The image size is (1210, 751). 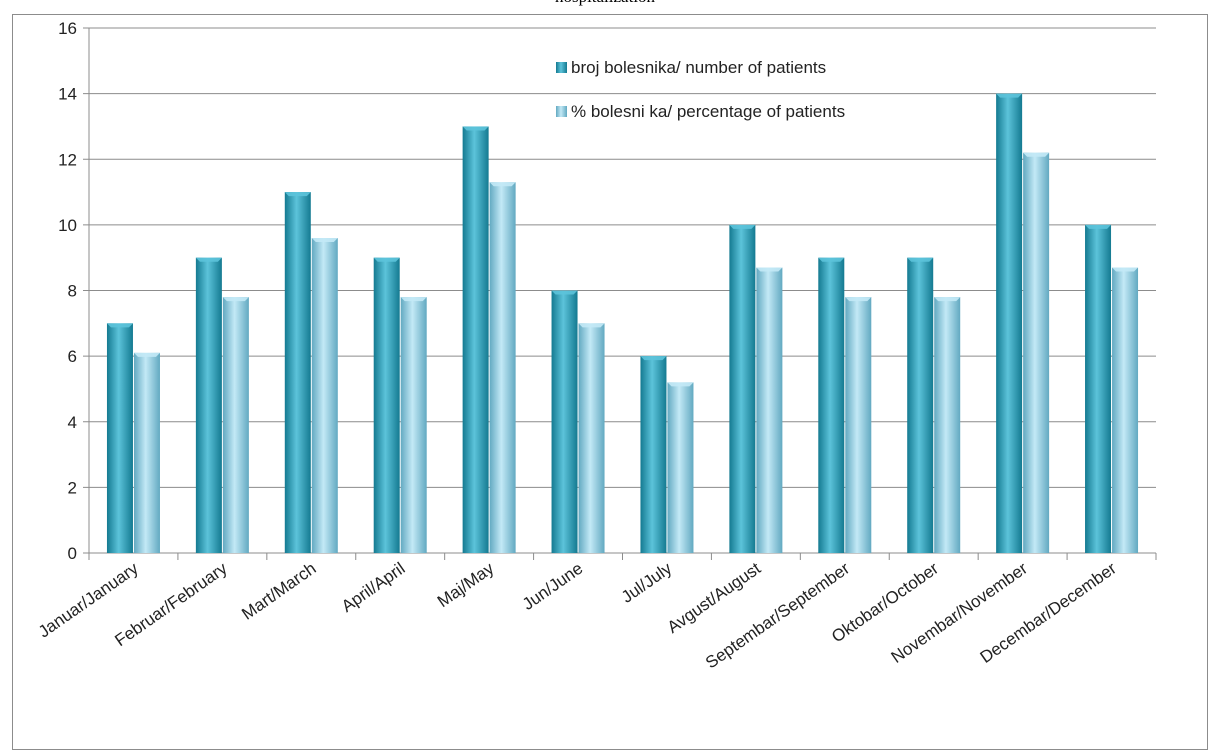 What do you see at coordinates (72, 422) in the screenshot?
I see `y-tick-label: 4` at bounding box center [72, 422].